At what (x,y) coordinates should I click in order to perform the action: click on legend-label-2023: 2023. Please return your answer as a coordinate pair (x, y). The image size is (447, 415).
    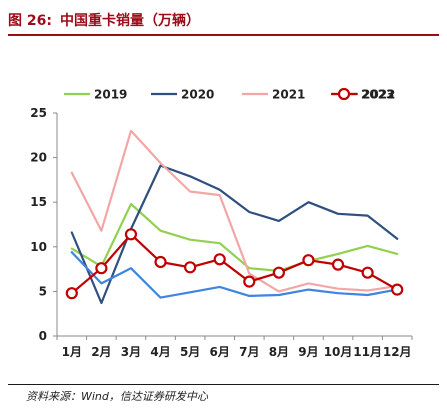
    Looking at the image, I should click on (377, 95).